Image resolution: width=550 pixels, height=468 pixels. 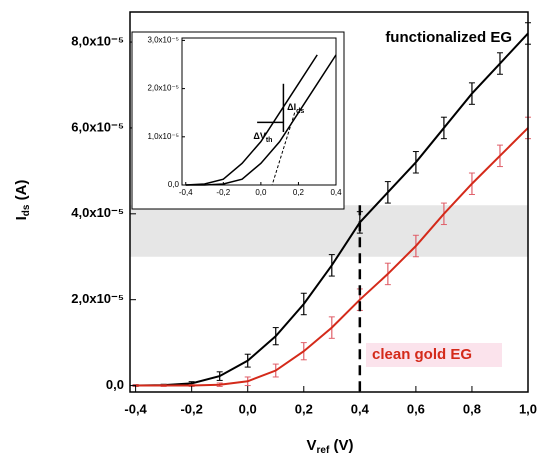 I want to click on frame, so click(x=259, y=111).